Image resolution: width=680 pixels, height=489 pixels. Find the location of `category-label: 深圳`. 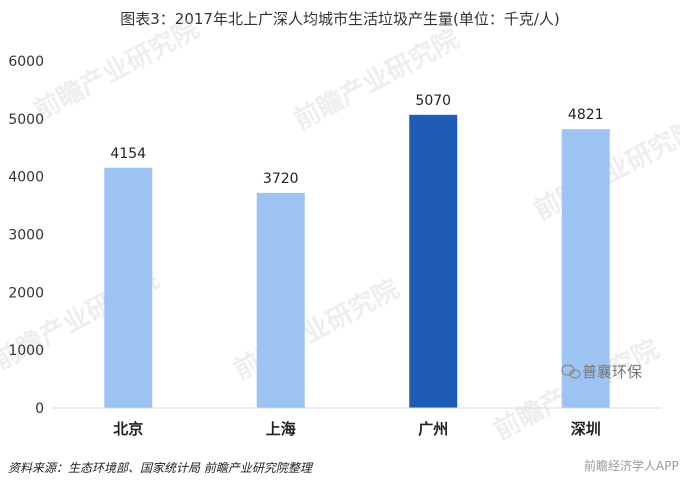

category-label: 深圳 is located at coordinates (586, 429).